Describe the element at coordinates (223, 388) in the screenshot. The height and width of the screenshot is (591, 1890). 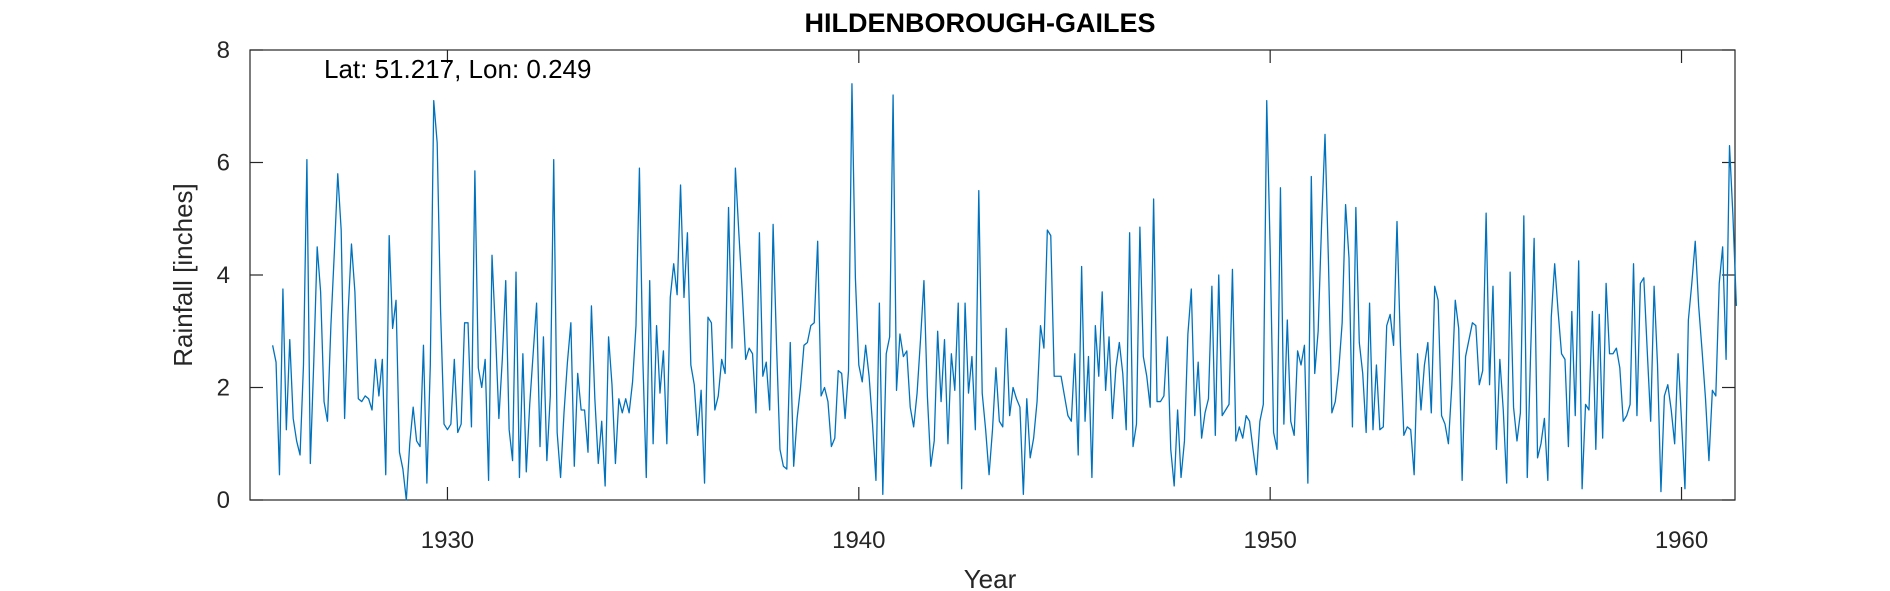
I see `y-tick-label: 2` at that location.